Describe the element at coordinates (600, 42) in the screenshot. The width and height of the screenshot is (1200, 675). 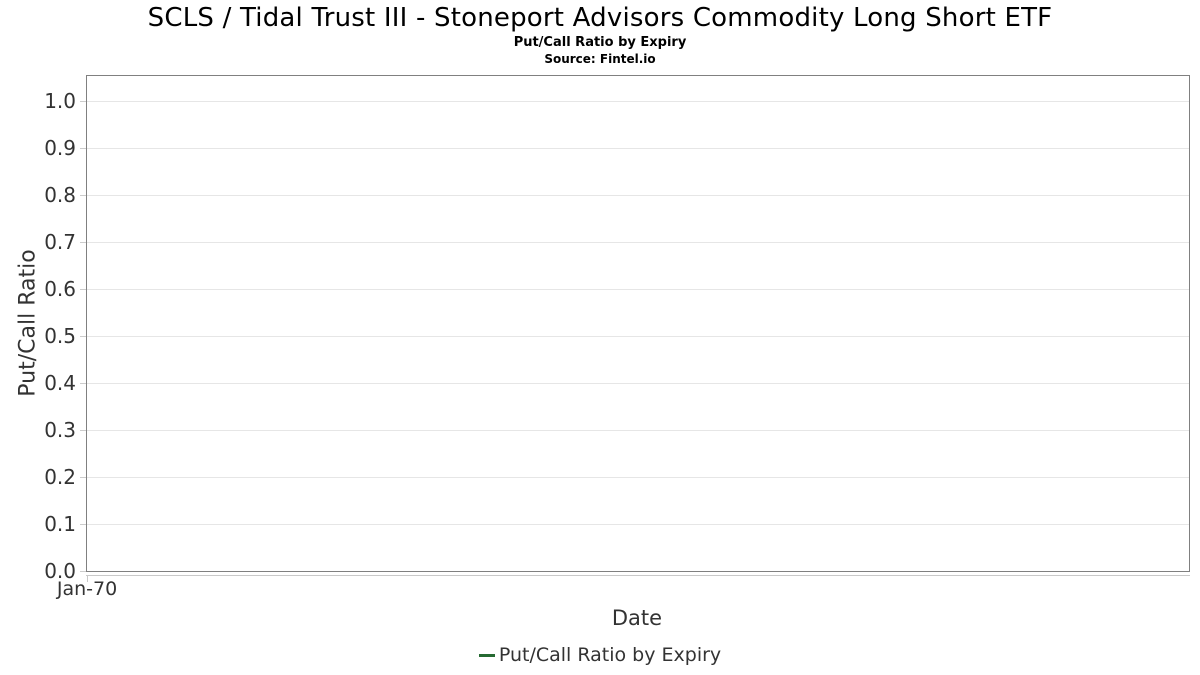
I see `chart-subtitle: Put/Call Ratio by Expiry` at that location.